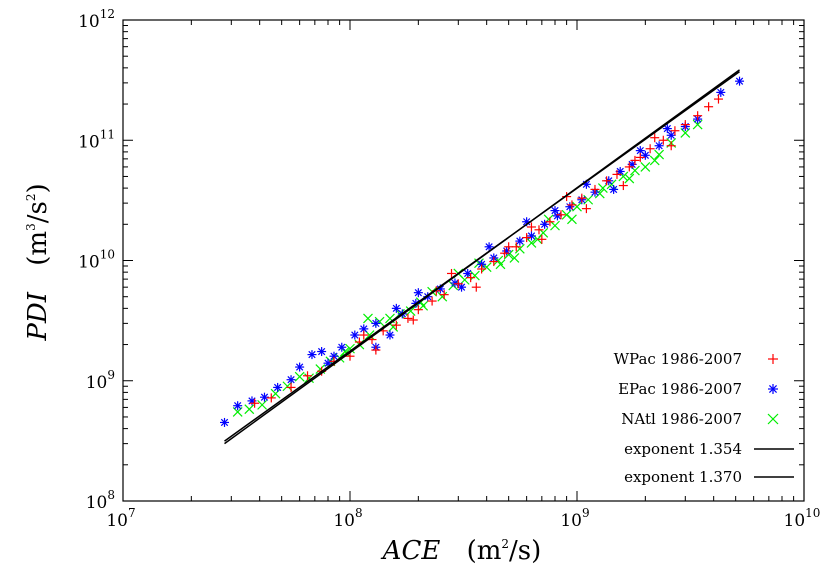  I want to click on legend-marker-natl, so click(773, 419).